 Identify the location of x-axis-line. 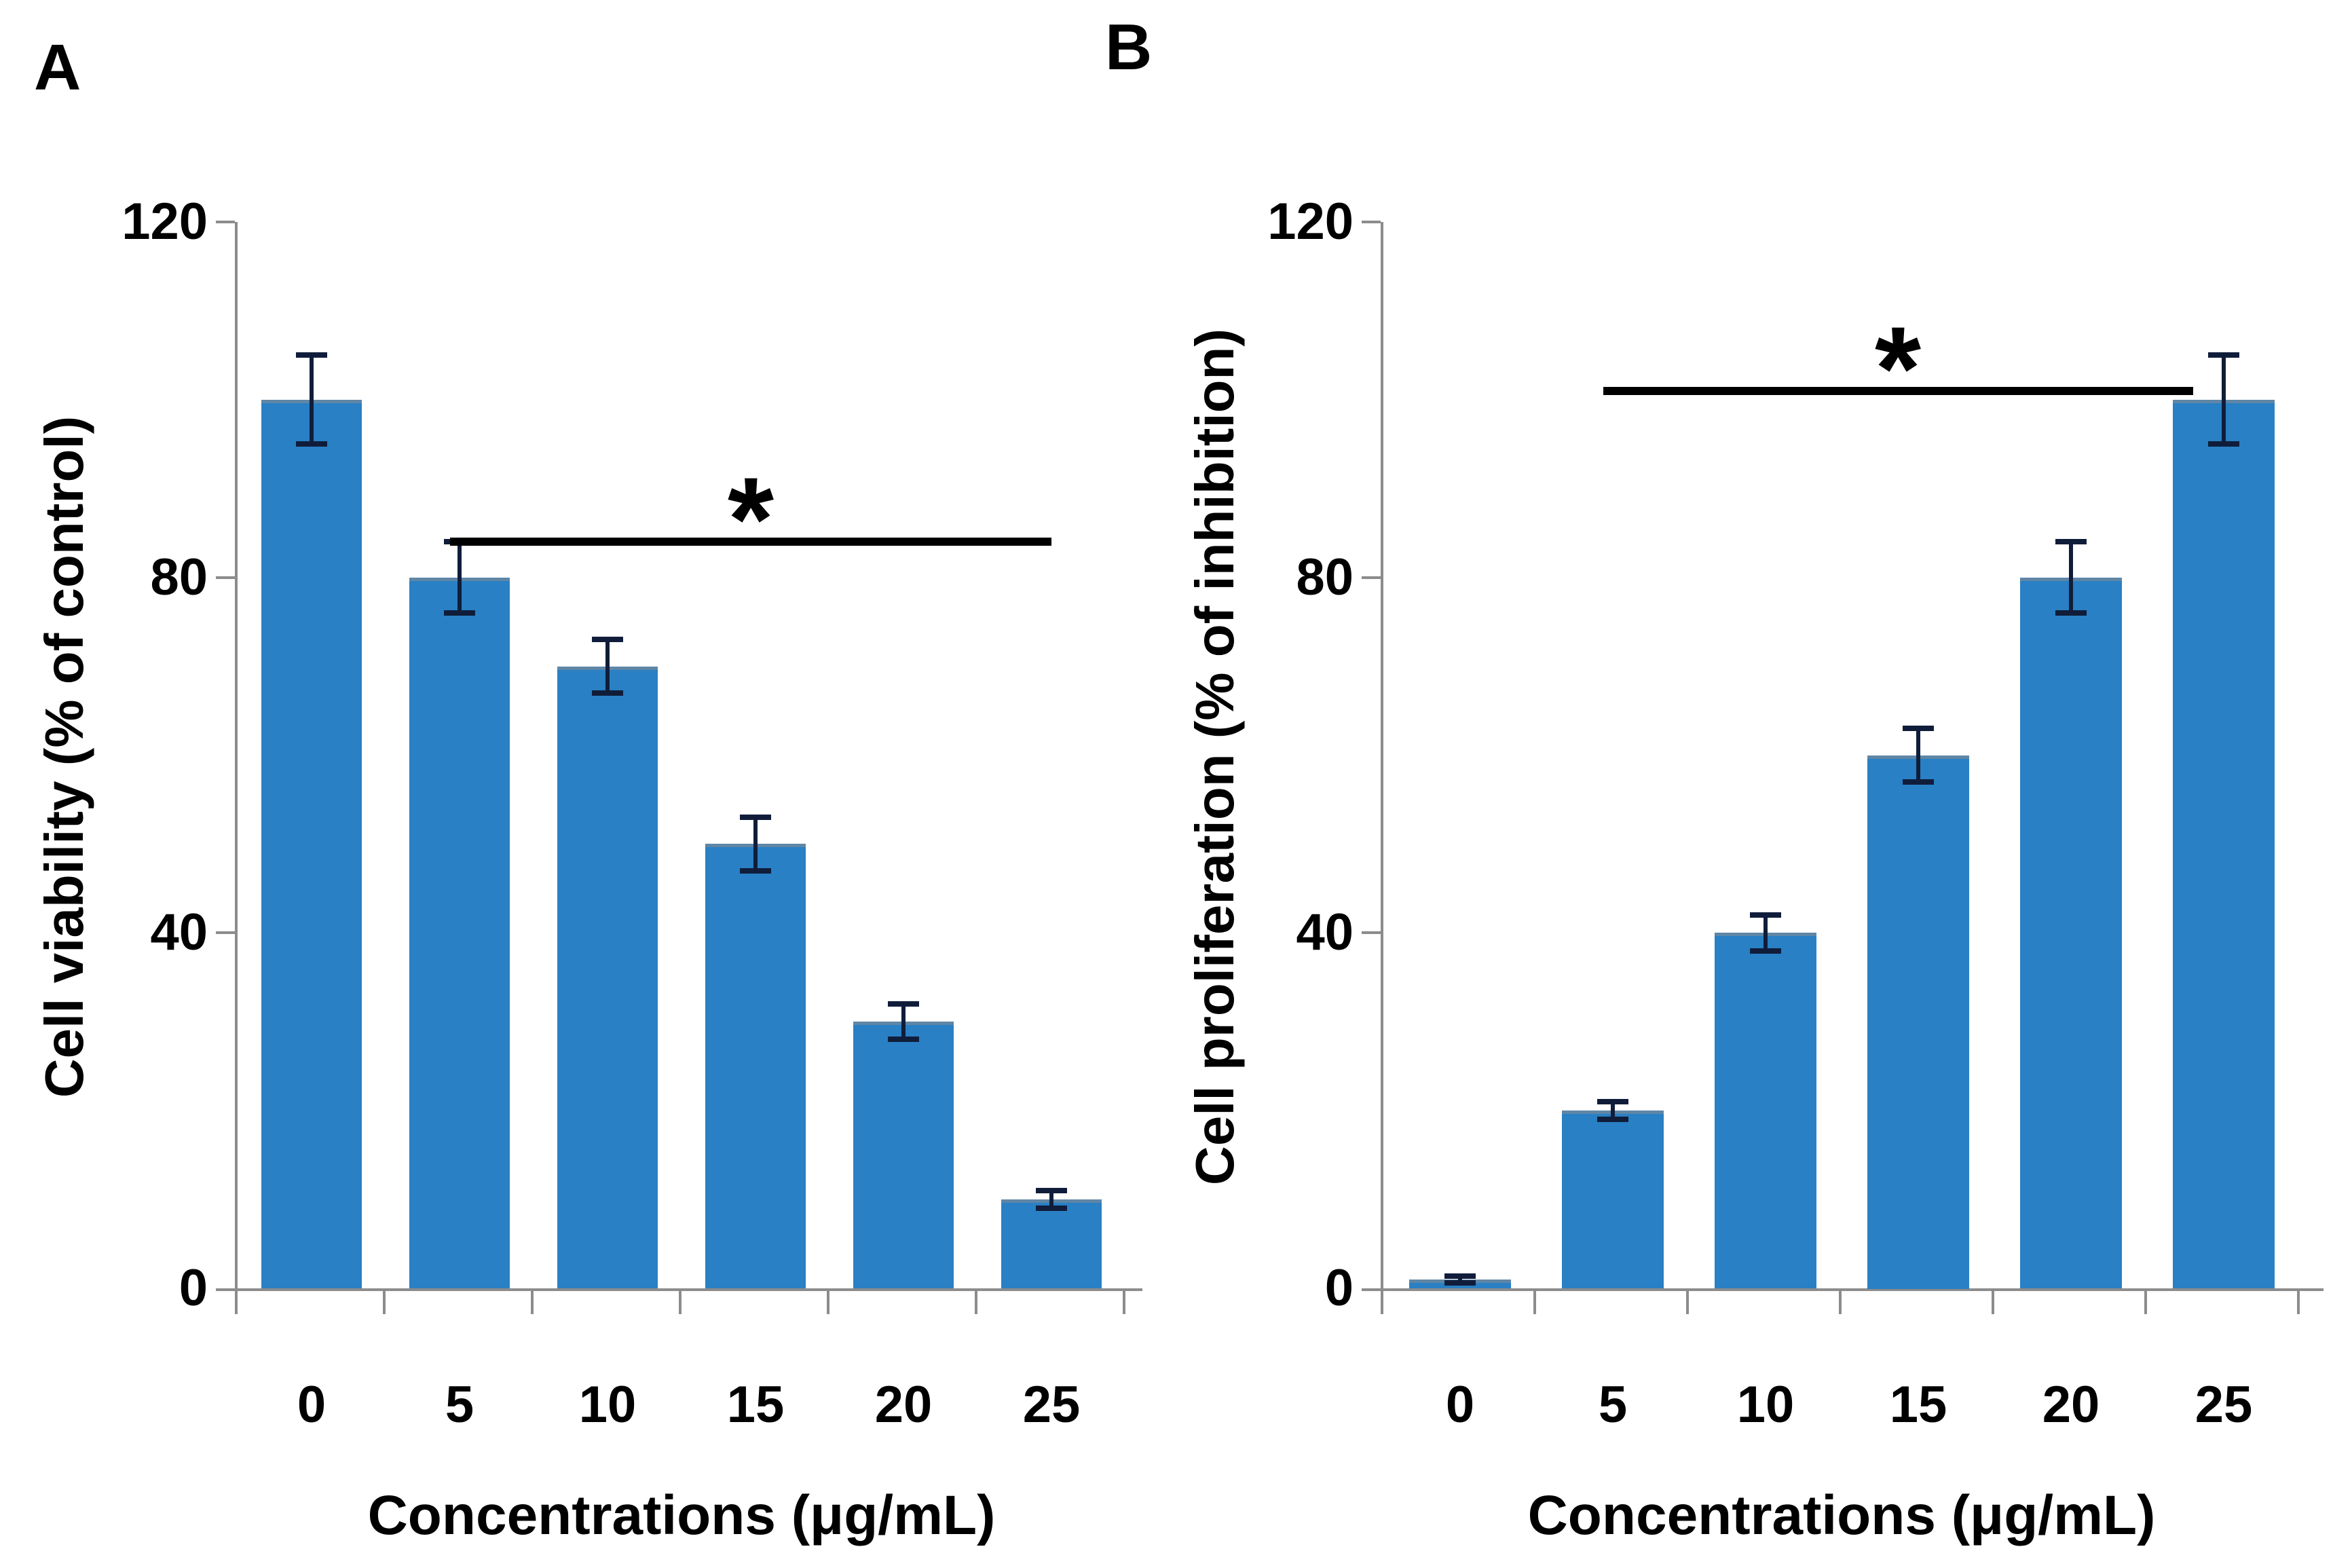
(1842, 1290).